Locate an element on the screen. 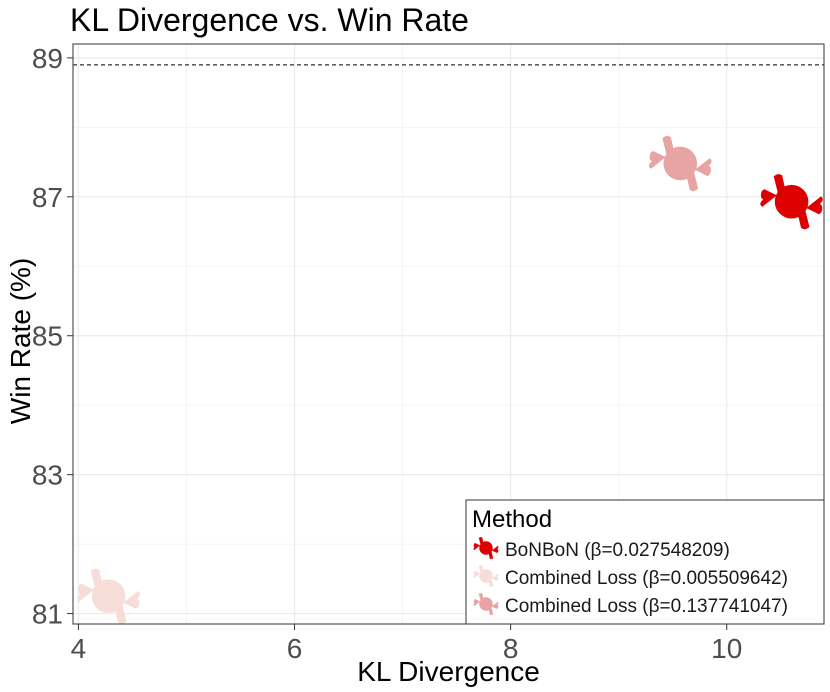 Image resolution: width=830 pixels, height=692 pixels. y-axis: 81 83 85 87 89 is located at coordinates (52, 336).